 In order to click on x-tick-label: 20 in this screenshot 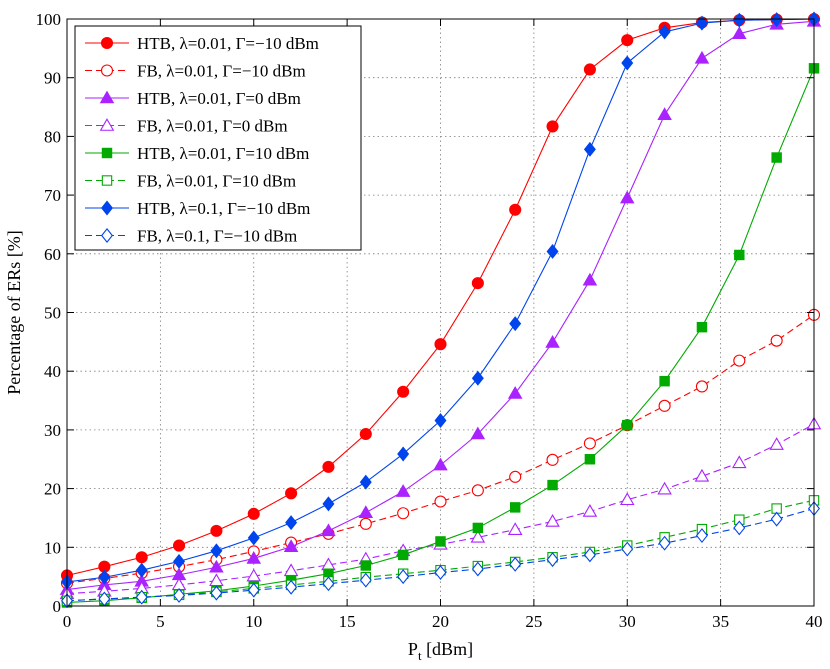, I will do `click(440, 621)`.